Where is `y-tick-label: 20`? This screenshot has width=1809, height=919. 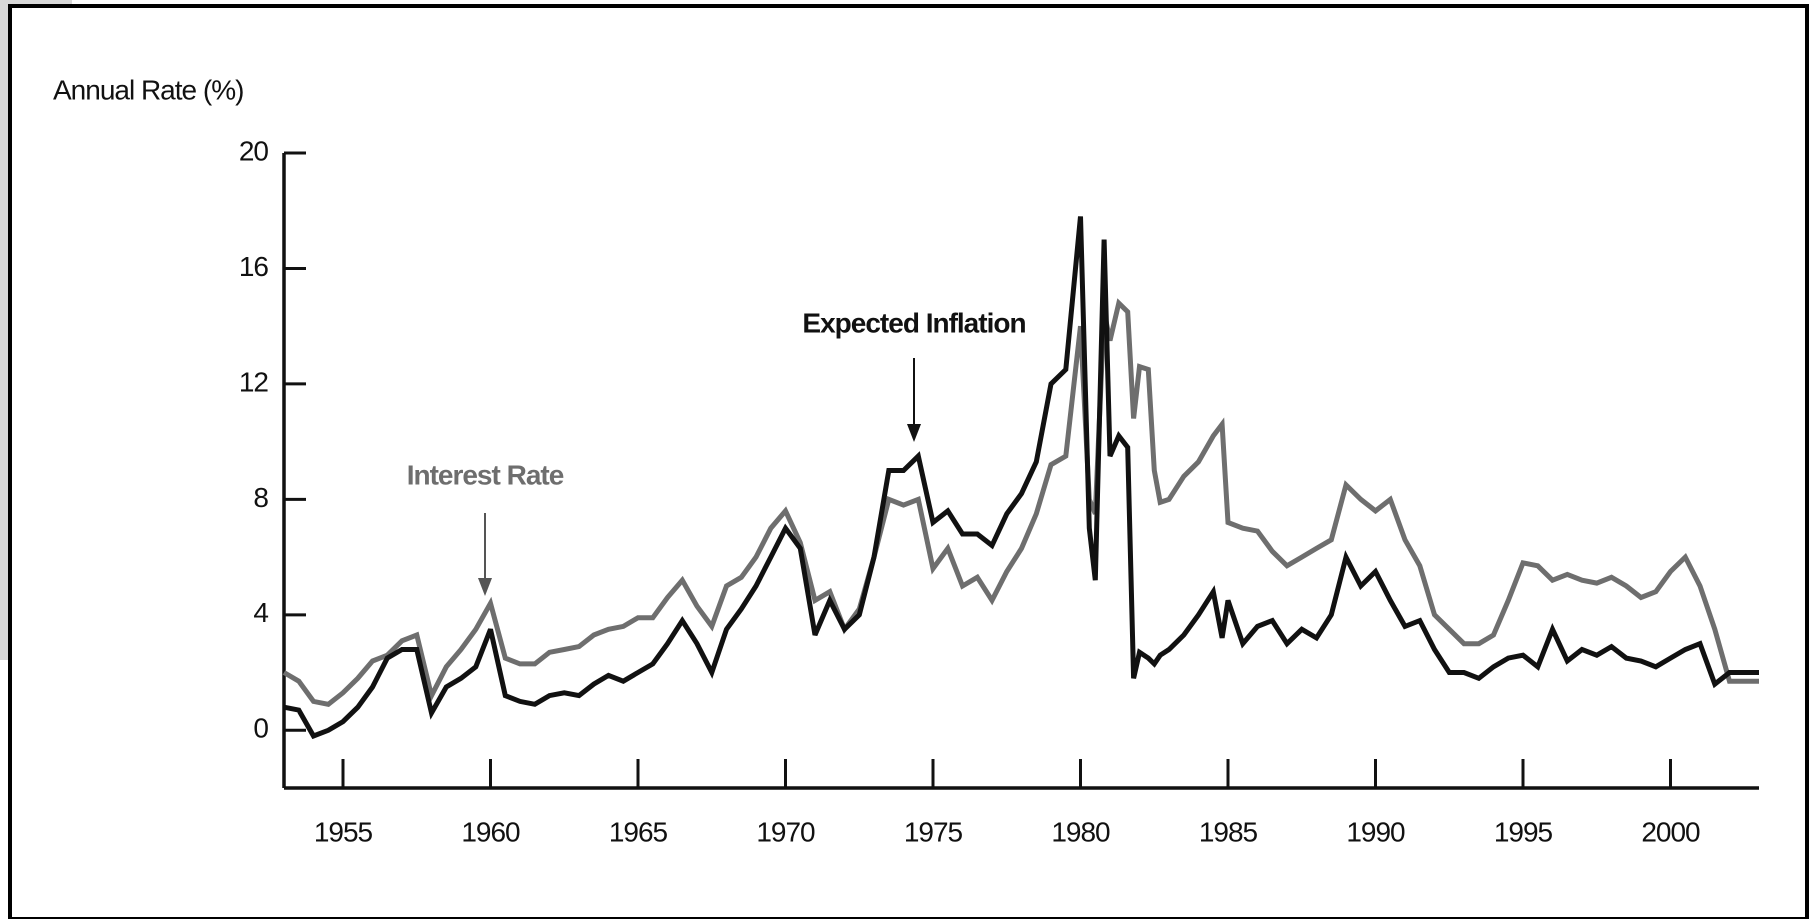
y-tick-label: 20 is located at coordinates (254, 150).